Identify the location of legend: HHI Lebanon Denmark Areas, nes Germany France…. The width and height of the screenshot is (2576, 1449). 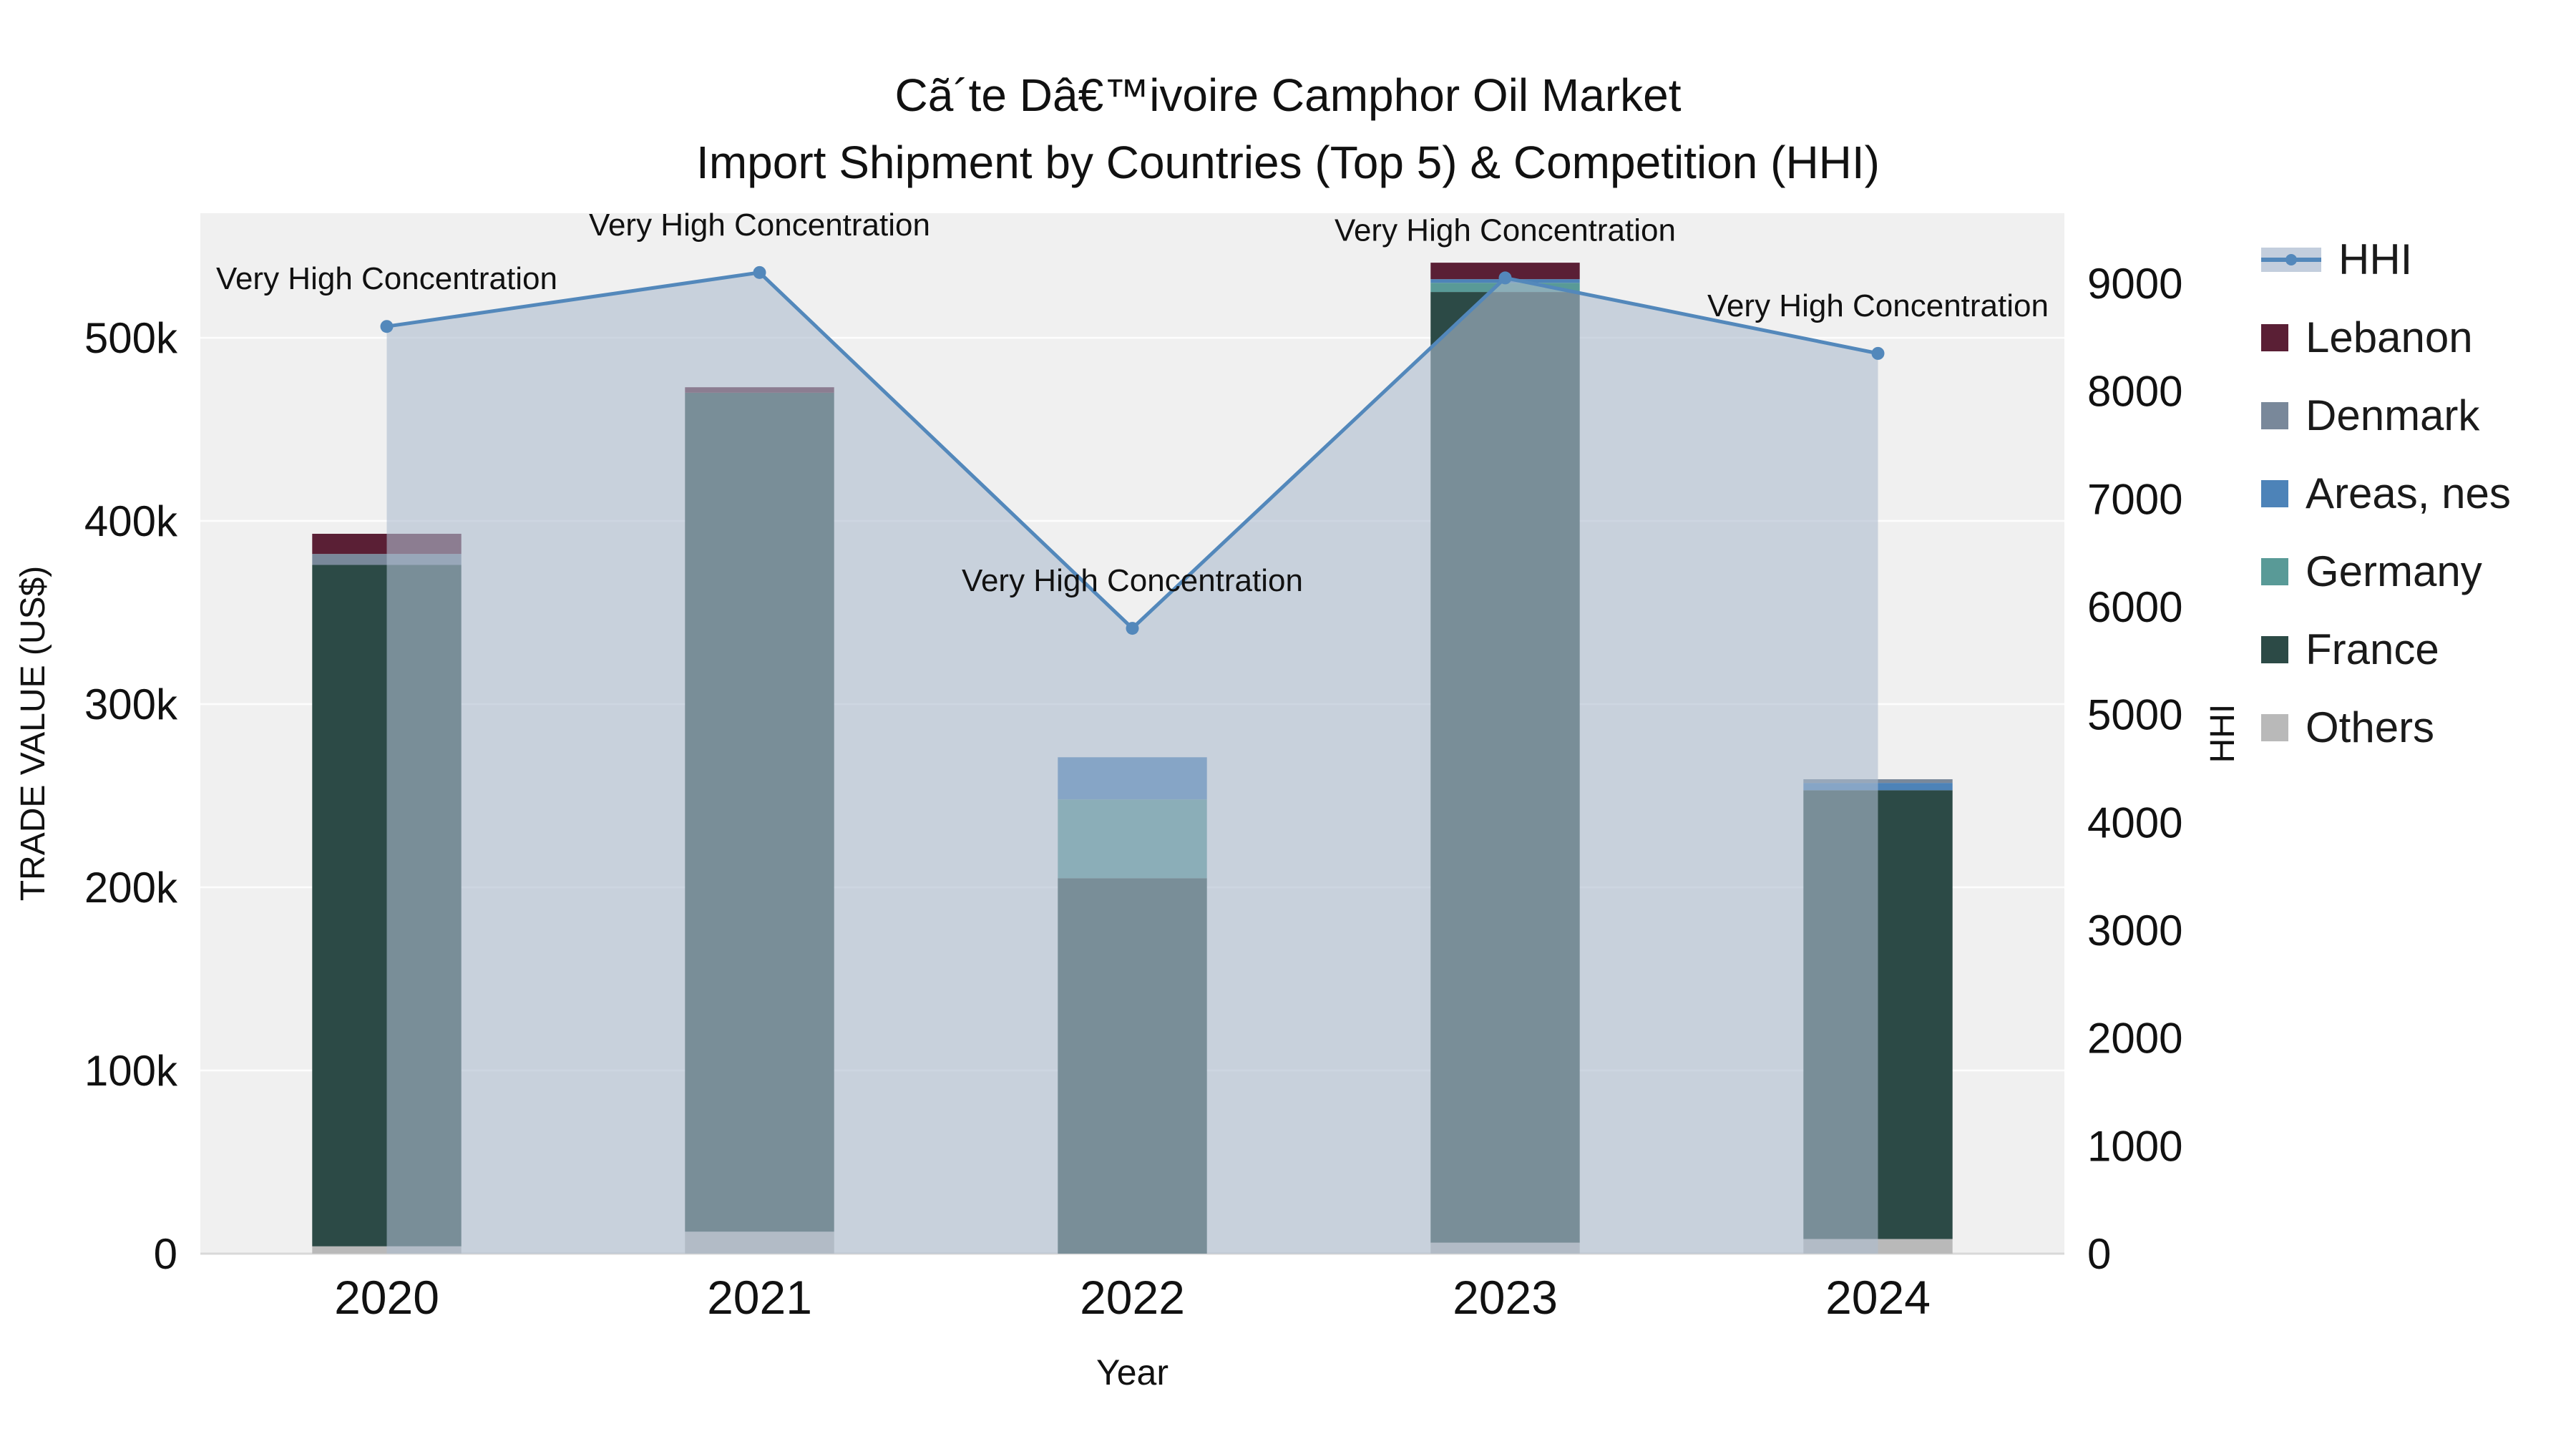
(2386, 493).